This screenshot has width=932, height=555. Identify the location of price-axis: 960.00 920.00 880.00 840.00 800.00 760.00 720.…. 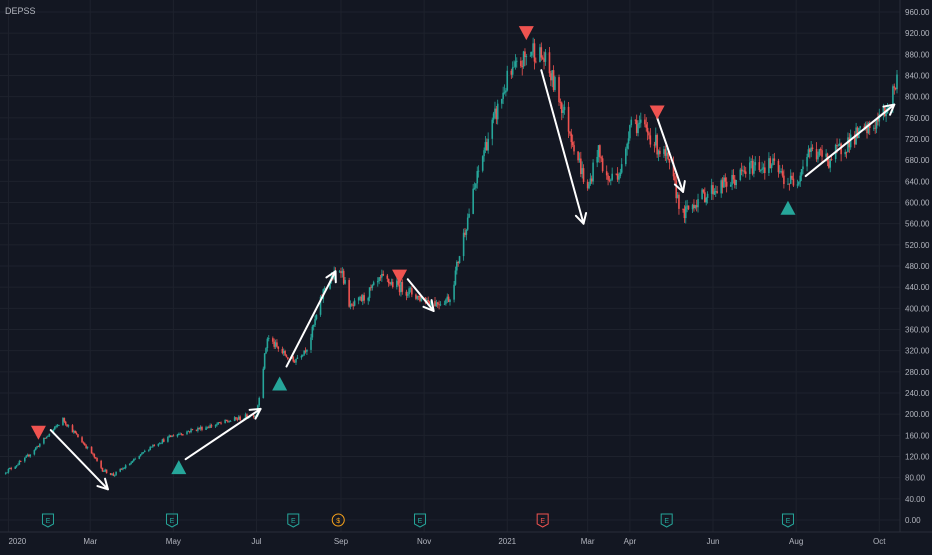
(917, 266).